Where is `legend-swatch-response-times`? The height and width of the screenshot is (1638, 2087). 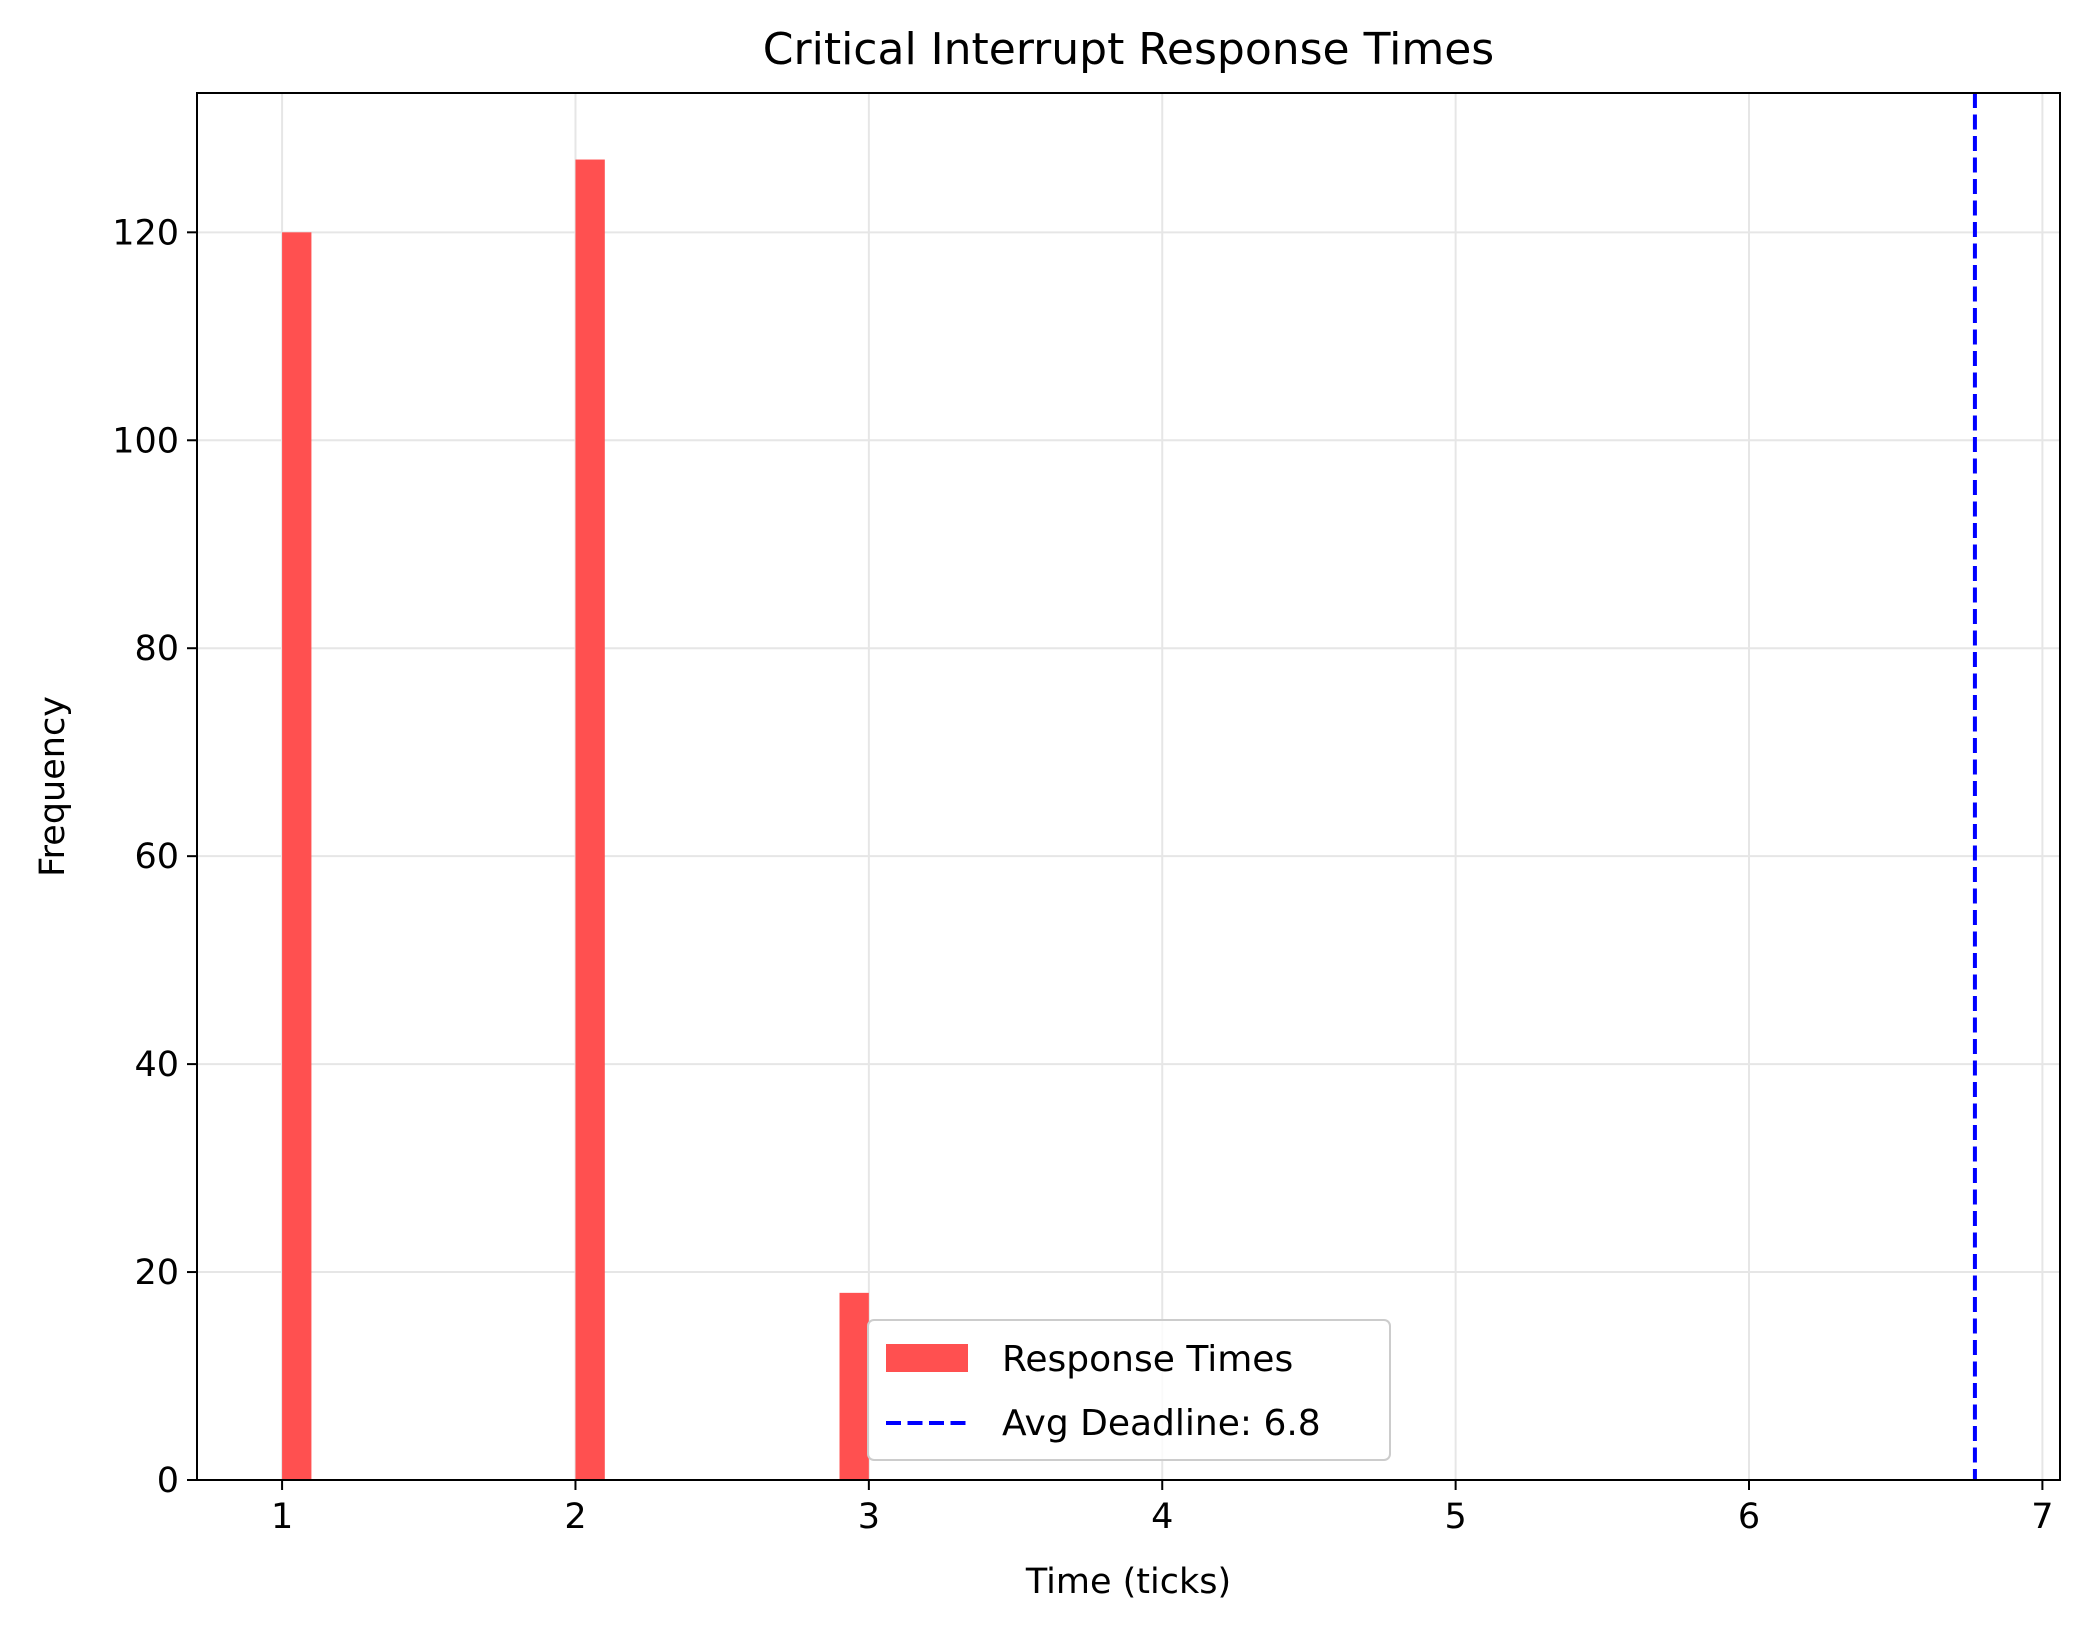 legend-swatch-response-times is located at coordinates (927, 1358).